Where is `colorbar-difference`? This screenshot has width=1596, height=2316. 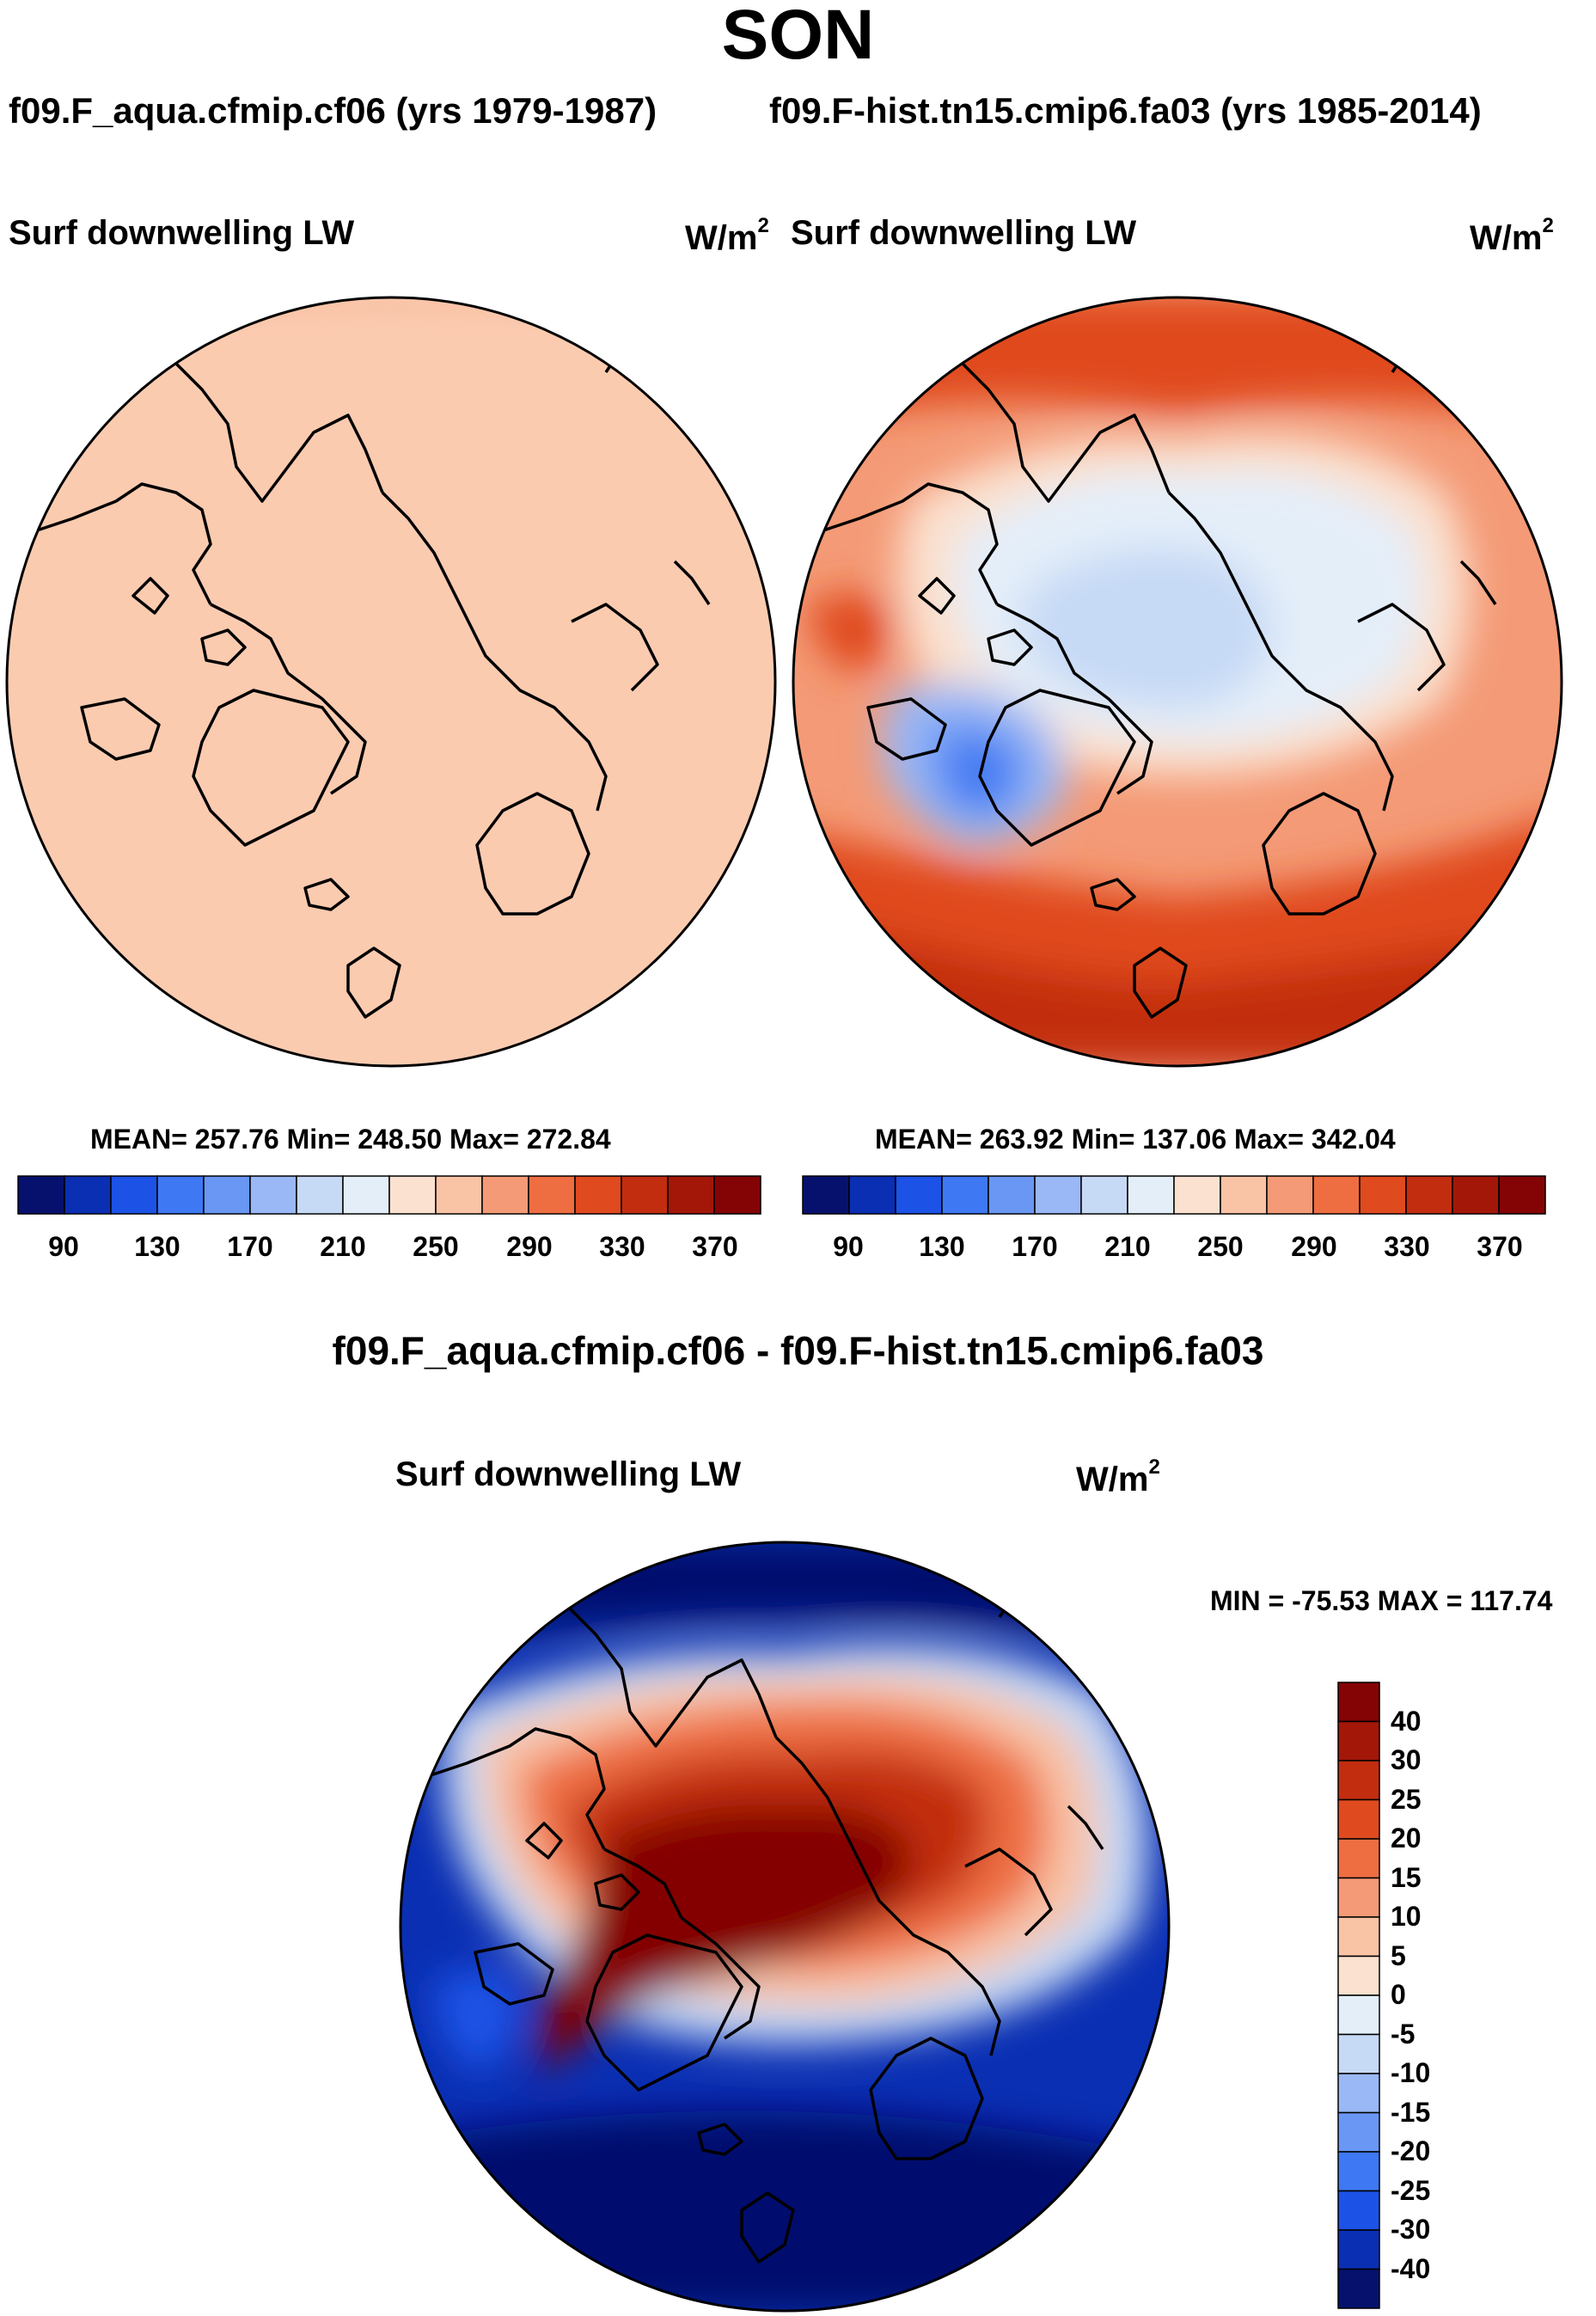
colorbar-difference is located at coordinates (1358, 1995).